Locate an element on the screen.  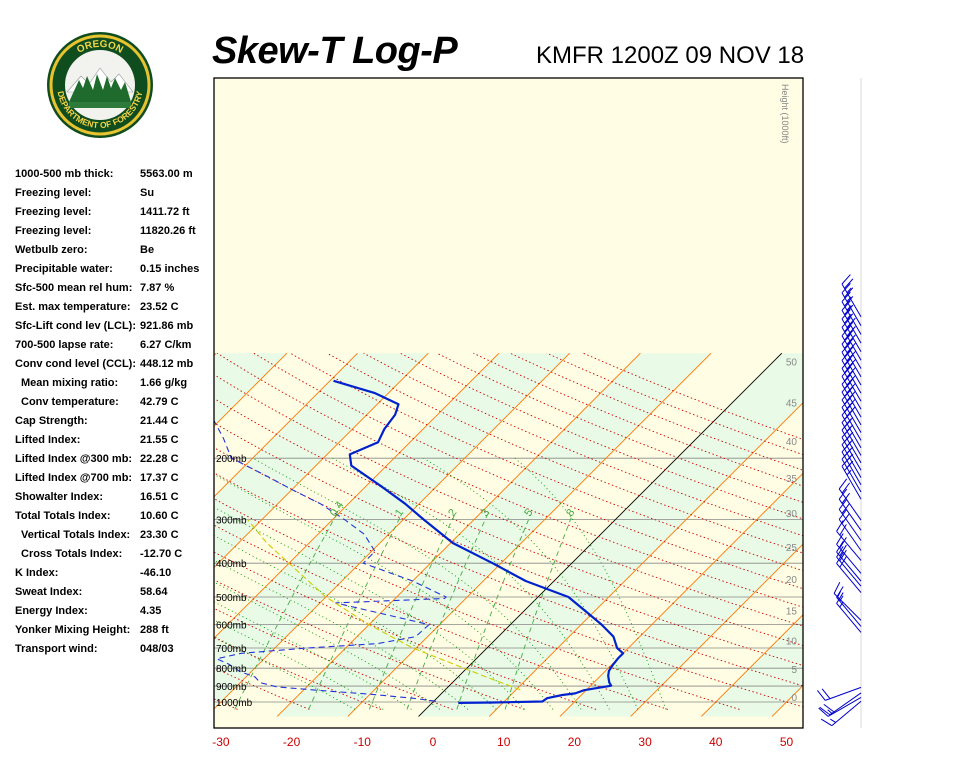
temperature-tick-label: 50 is located at coordinates (787, 742).